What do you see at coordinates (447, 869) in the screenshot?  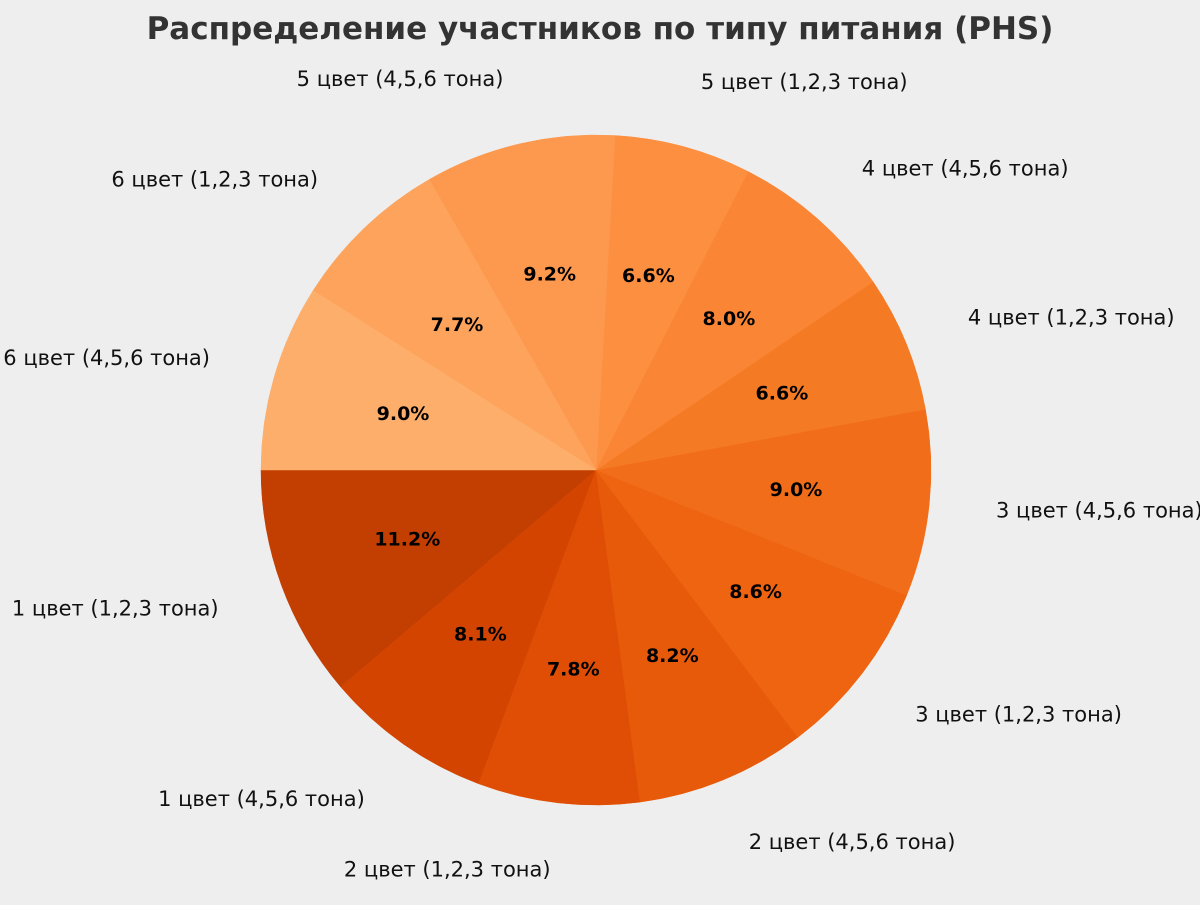 I see `slice-label-3: 2 цвет (1,2,3 тона)` at bounding box center [447, 869].